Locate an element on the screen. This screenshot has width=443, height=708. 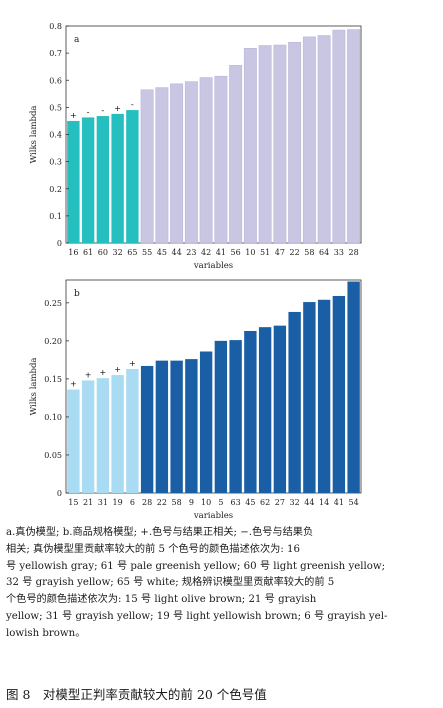
y-tick-label: 0.4 is located at coordinates (55, 135).